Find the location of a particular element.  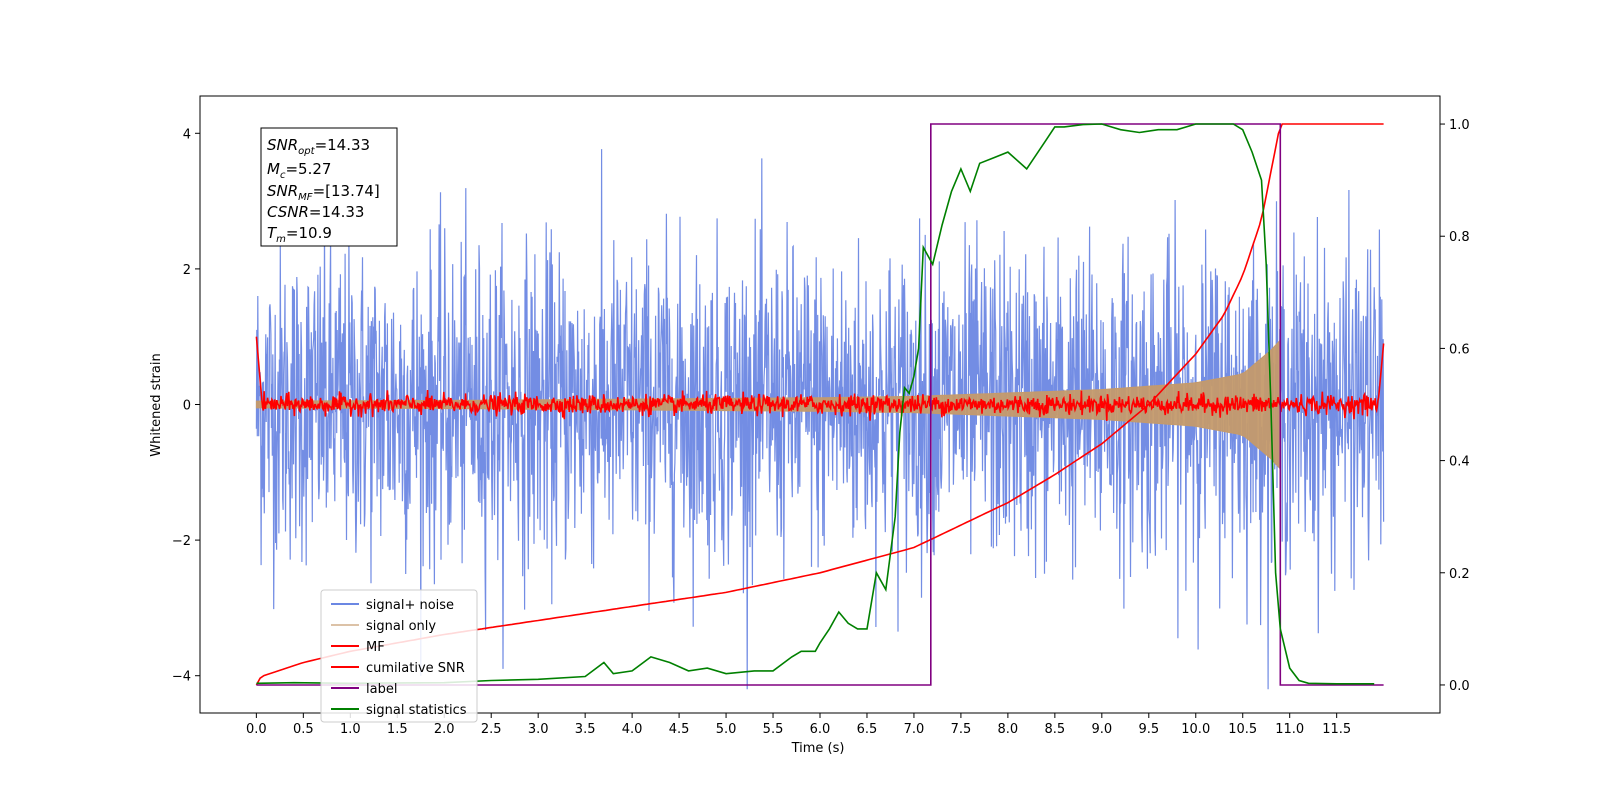

x-axis-label: Time (s) is located at coordinates (818, 748).